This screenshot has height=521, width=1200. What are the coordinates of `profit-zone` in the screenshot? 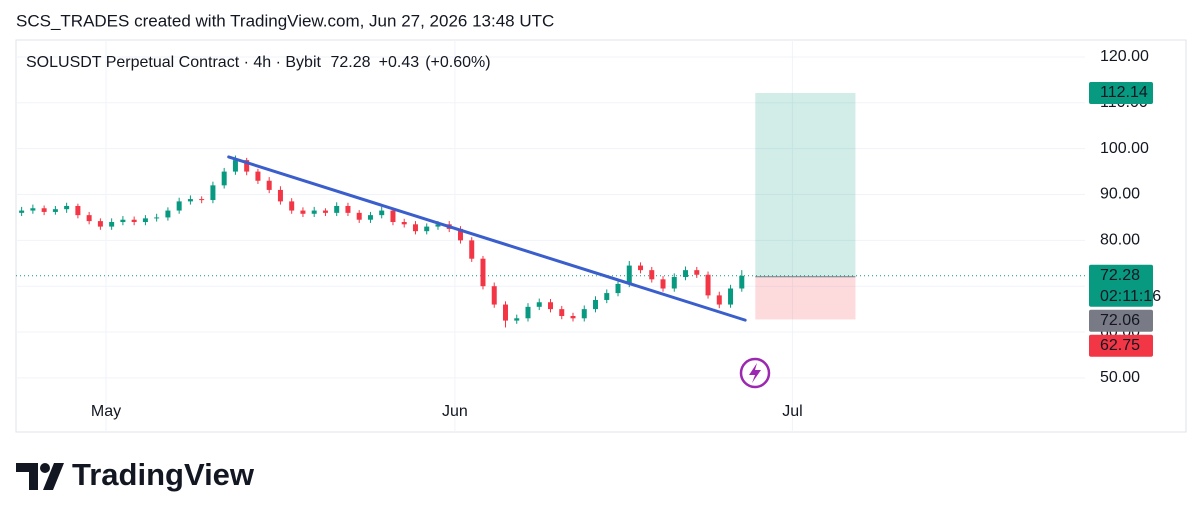 It's located at (805, 185).